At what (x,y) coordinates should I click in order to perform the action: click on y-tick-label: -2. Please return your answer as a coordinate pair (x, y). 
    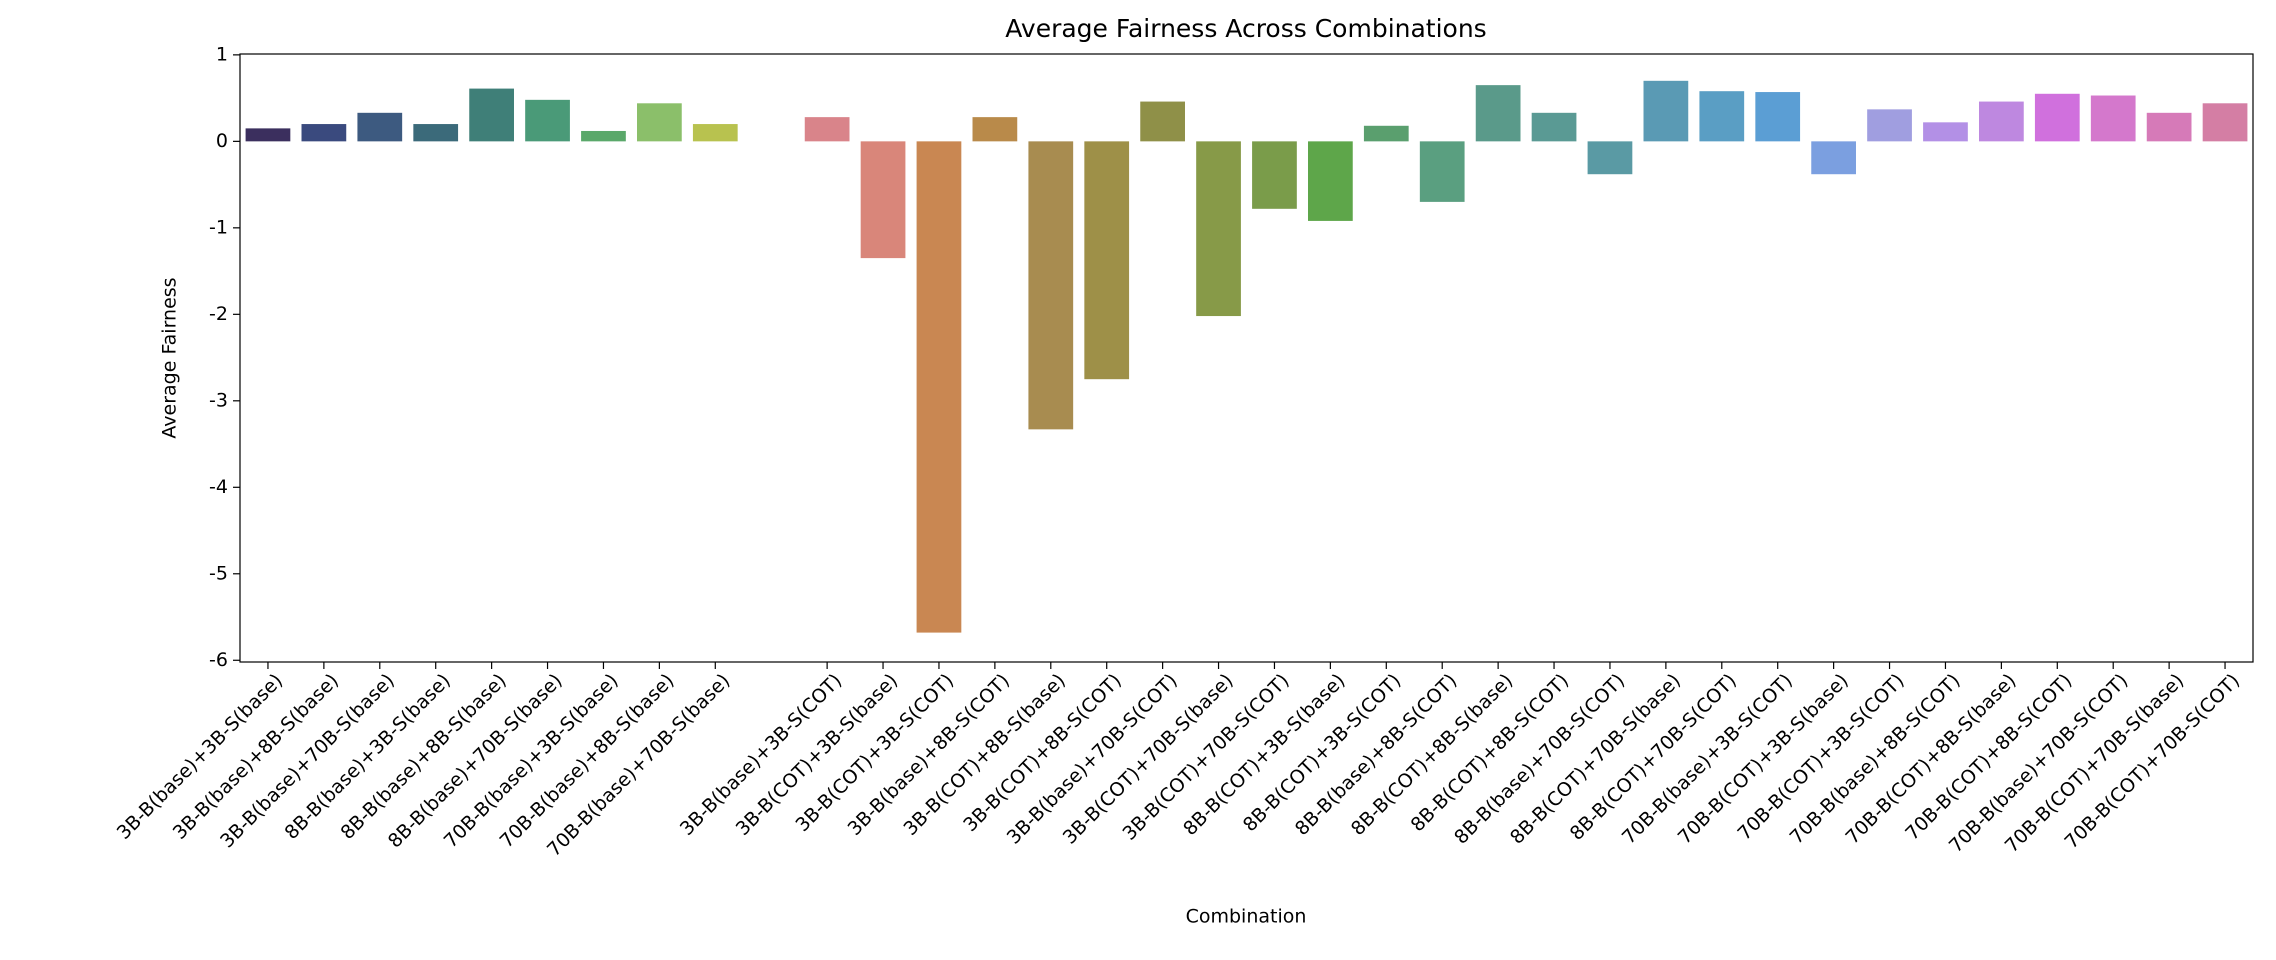
    Looking at the image, I should click on (218, 314).